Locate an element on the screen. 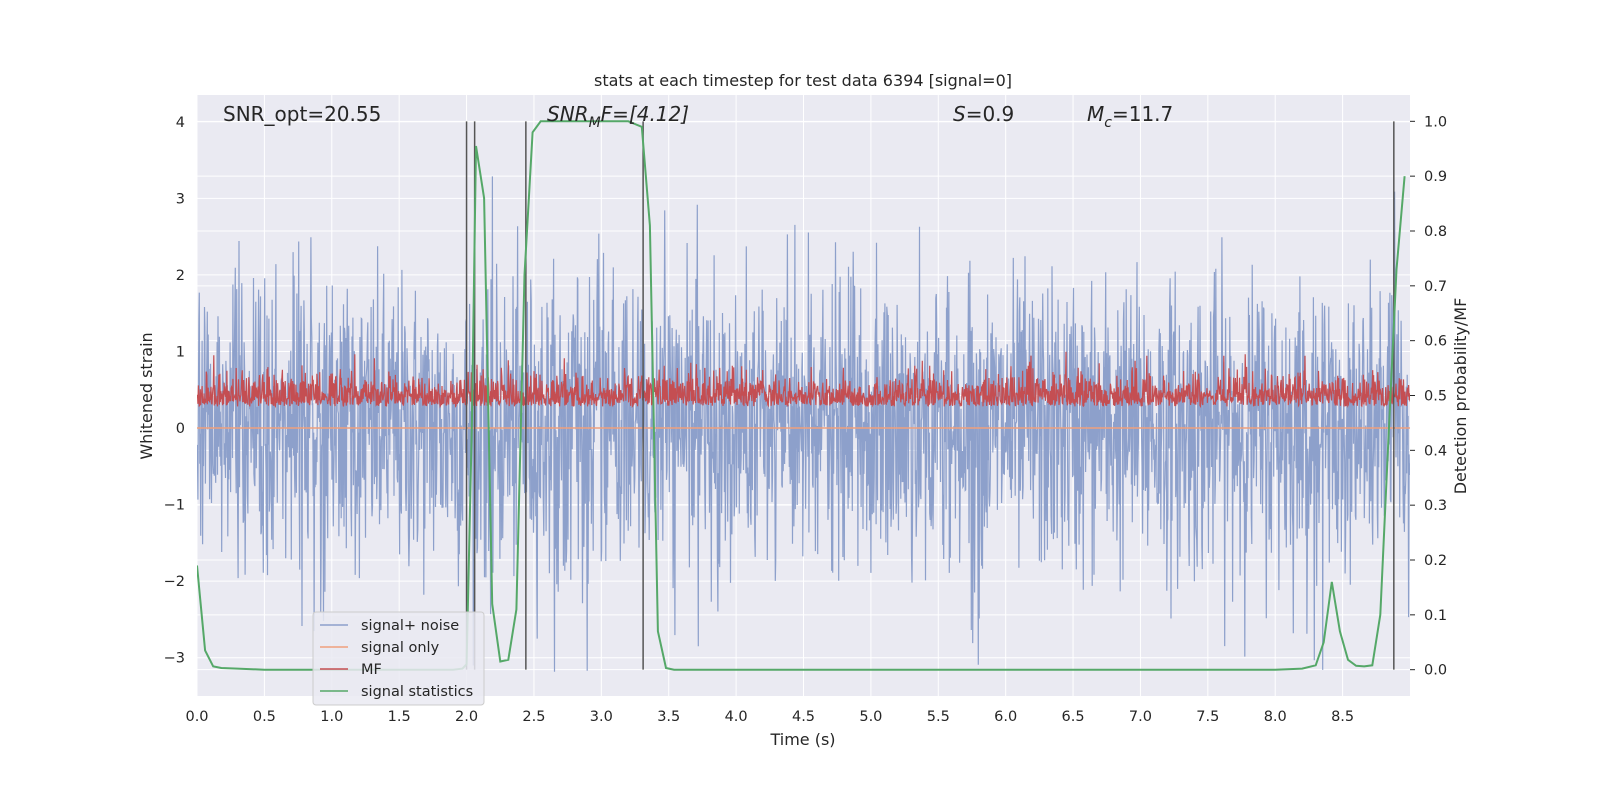 The height and width of the screenshot is (800, 1600). x-tick-label: 5.5 is located at coordinates (938, 717).